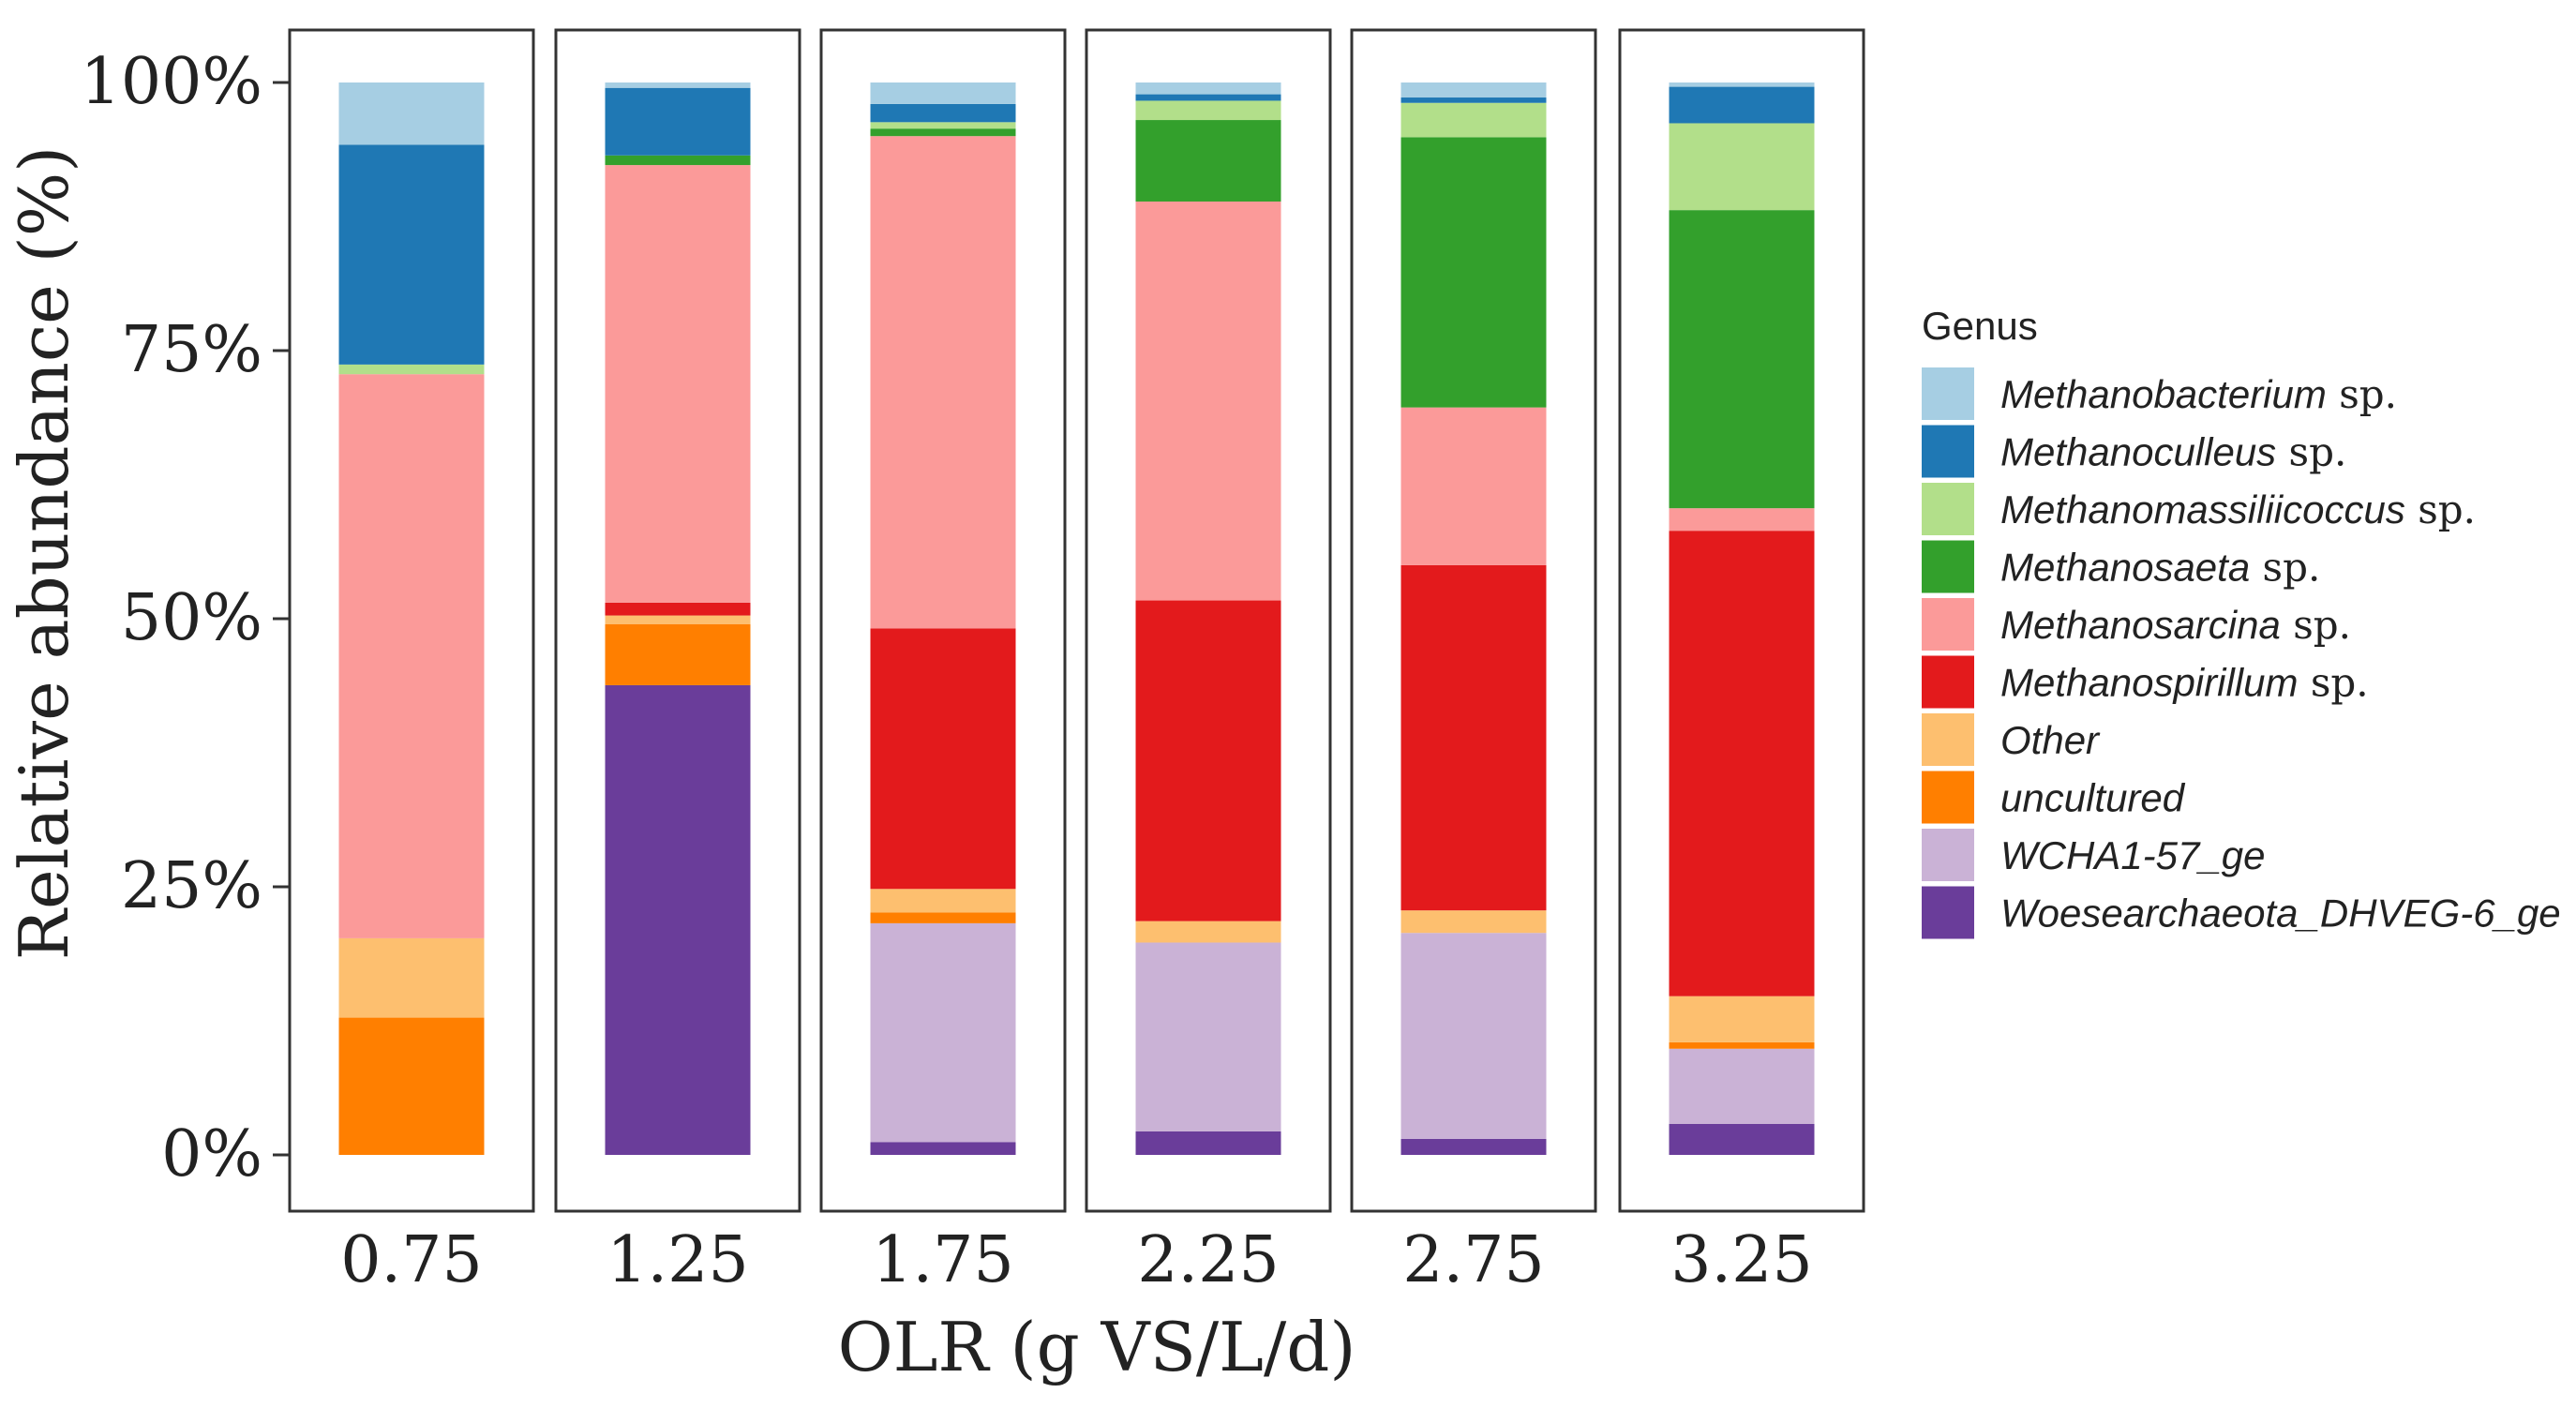 The image size is (2576, 1408). What do you see at coordinates (192, 350) in the screenshot?
I see `y-tick-label: 75%` at bounding box center [192, 350].